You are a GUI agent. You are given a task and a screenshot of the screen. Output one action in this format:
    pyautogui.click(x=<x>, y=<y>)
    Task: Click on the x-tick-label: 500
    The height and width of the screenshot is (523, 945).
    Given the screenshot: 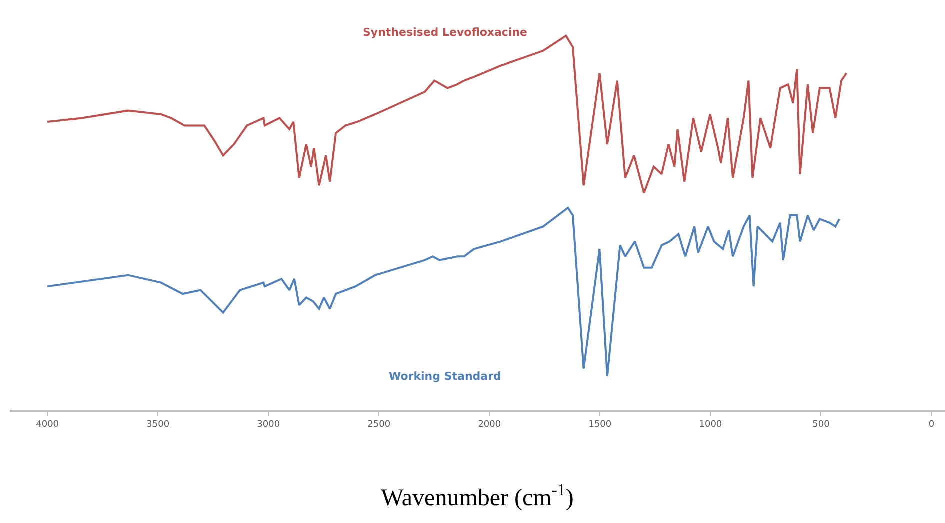 What is the action you would take?
    pyautogui.click(x=821, y=425)
    